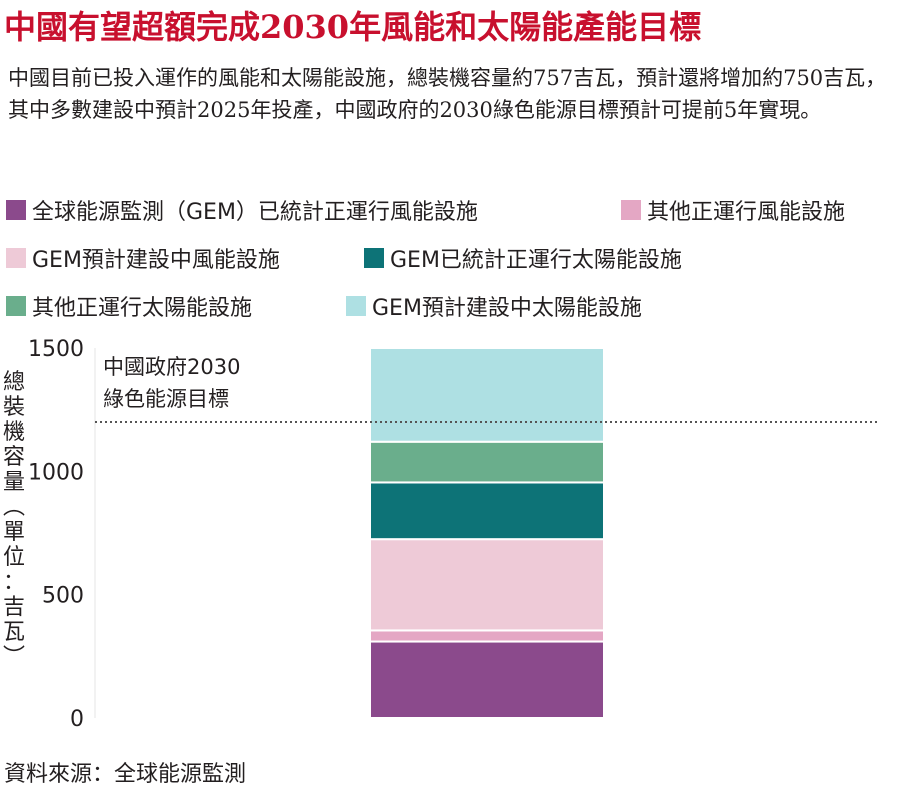 The width and height of the screenshot is (907, 812). I want to click on y-axis-label-char: 瓦, so click(13, 632).